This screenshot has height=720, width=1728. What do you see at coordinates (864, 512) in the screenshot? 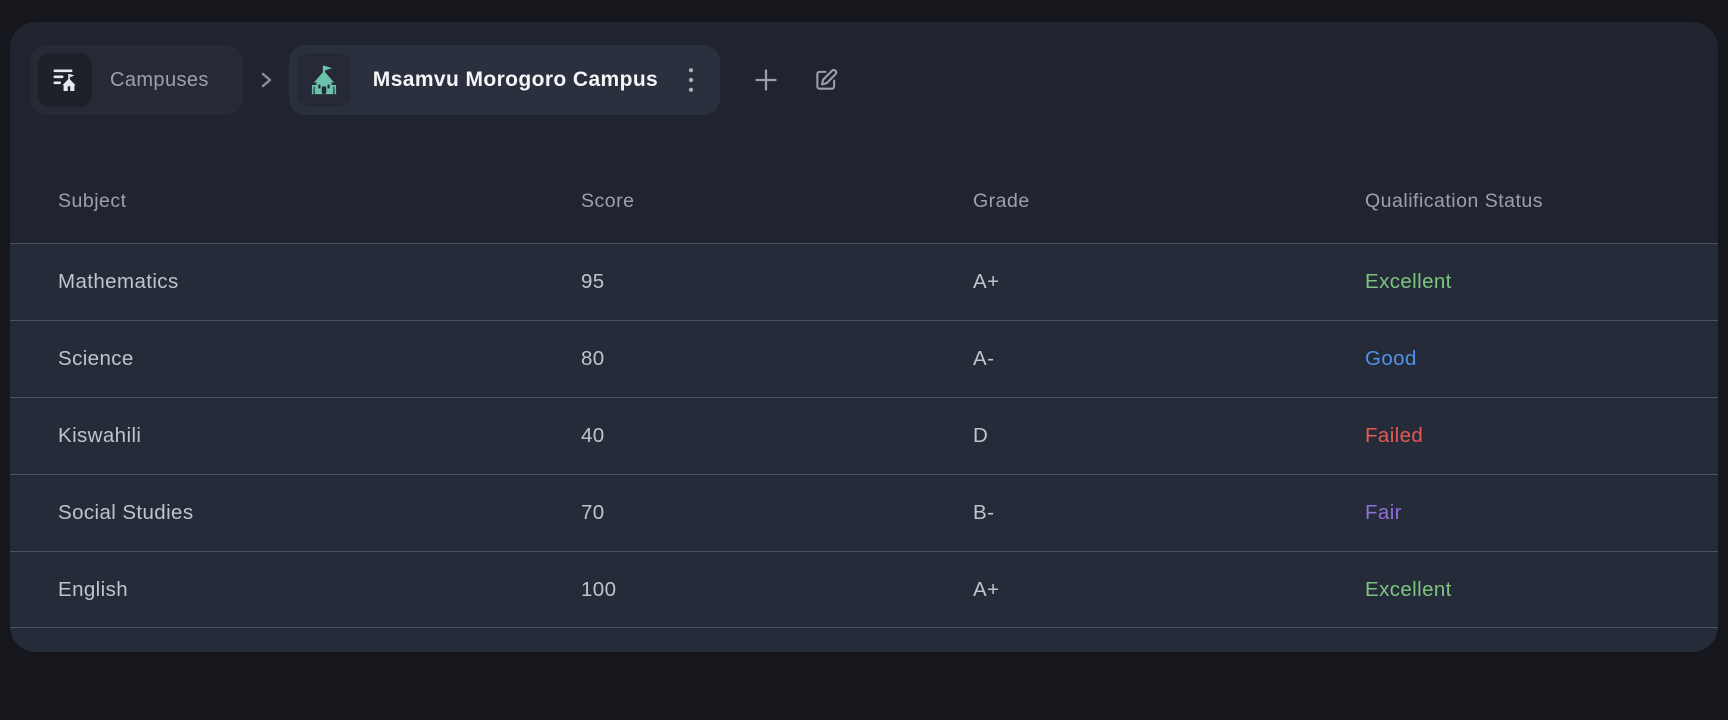
I see `table-row: Social Studies 70 B- Fair` at bounding box center [864, 512].